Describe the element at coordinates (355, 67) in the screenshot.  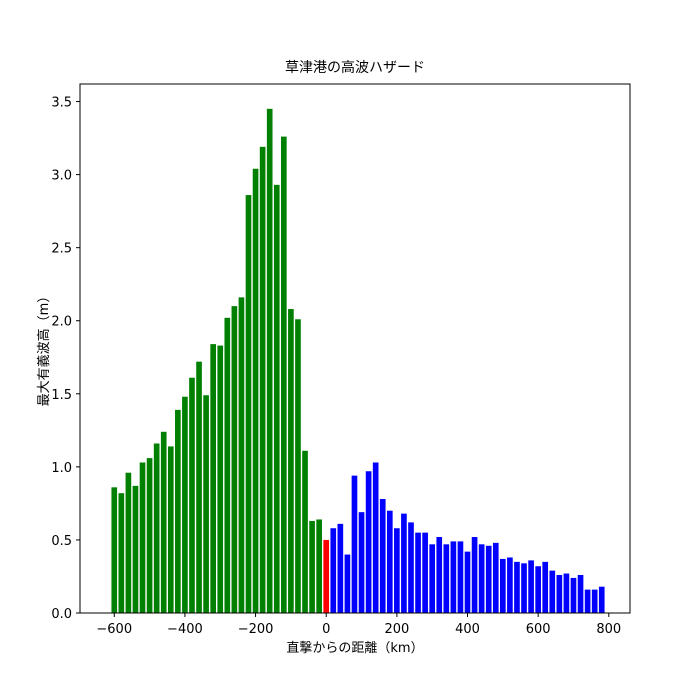
I see `chart-title: 草津港の高波ハザード` at that location.